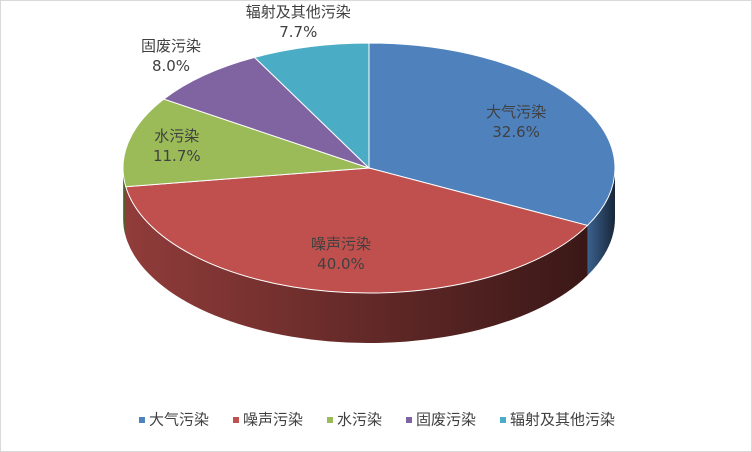 Image resolution: width=752 pixels, height=452 pixels. I want to click on slice-label: 水污染, so click(176, 136).